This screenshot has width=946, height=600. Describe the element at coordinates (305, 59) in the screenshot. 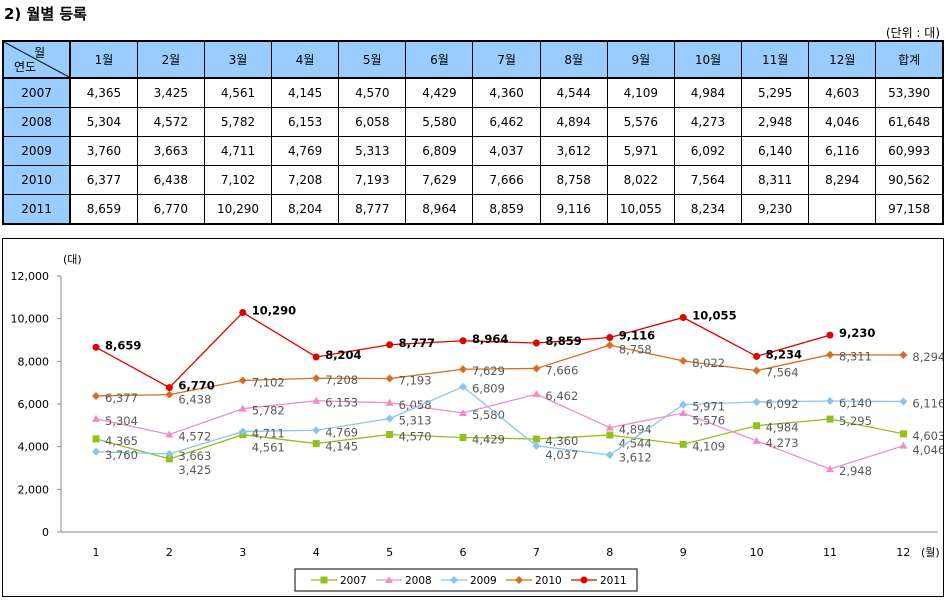

I see `column-header: 4월` at that location.